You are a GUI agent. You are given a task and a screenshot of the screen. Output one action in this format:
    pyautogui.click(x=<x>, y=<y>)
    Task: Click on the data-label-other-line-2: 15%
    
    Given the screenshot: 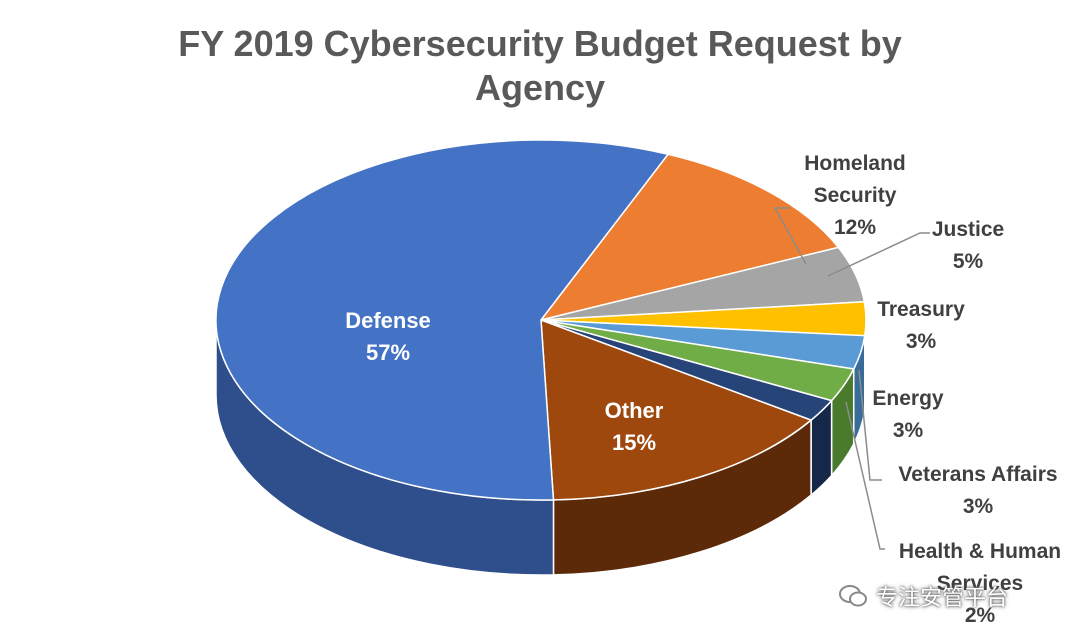 What is the action you would take?
    pyautogui.click(x=634, y=442)
    